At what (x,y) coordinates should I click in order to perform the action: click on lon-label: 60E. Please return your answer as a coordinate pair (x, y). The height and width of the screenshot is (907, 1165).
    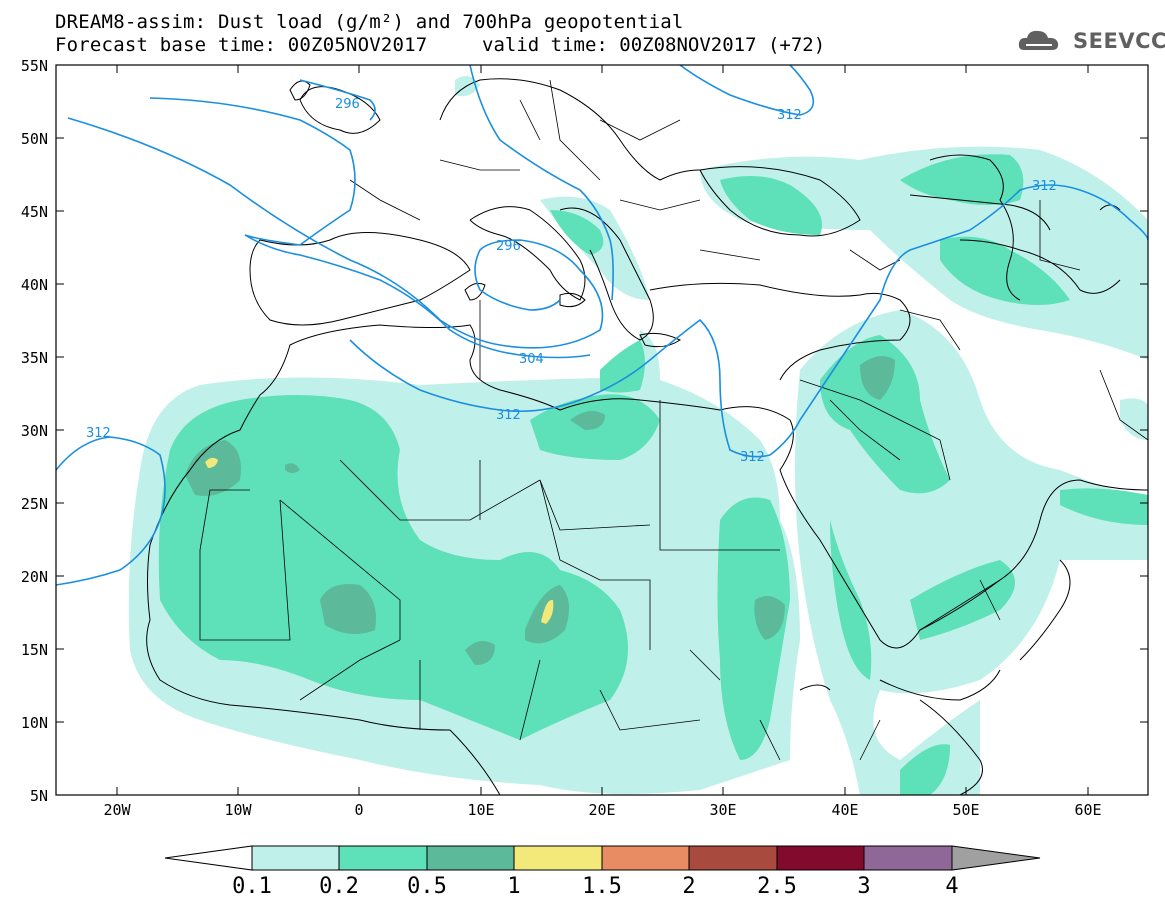
    Looking at the image, I should click on (1087, 810).